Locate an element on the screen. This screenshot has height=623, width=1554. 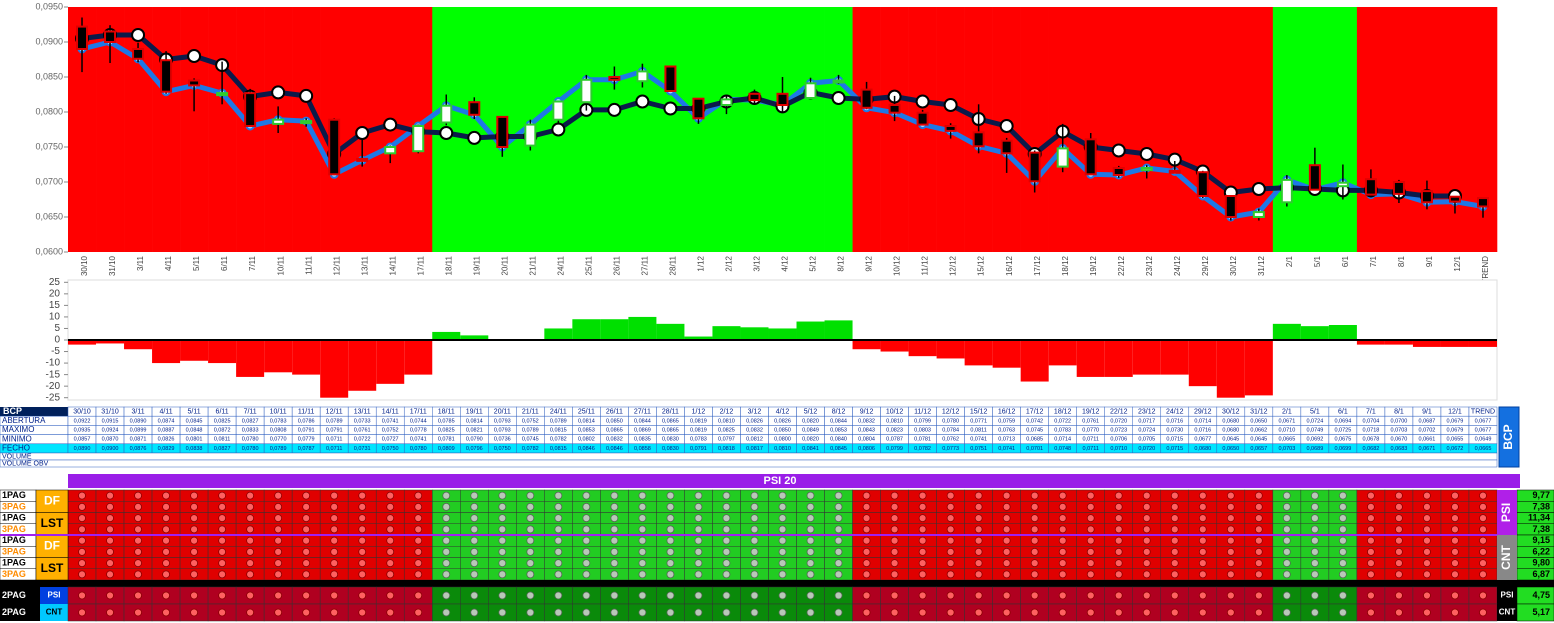
cell-value: 0,0751 is located at coordinates (978, 449).